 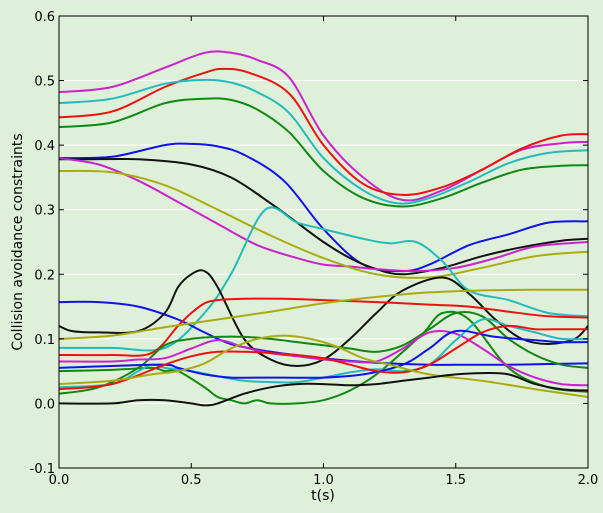 What do you see at coordinates (44, 146) in the screenshot?
I see `y-tick-label: 0.4` at bounding box center [44, 146].